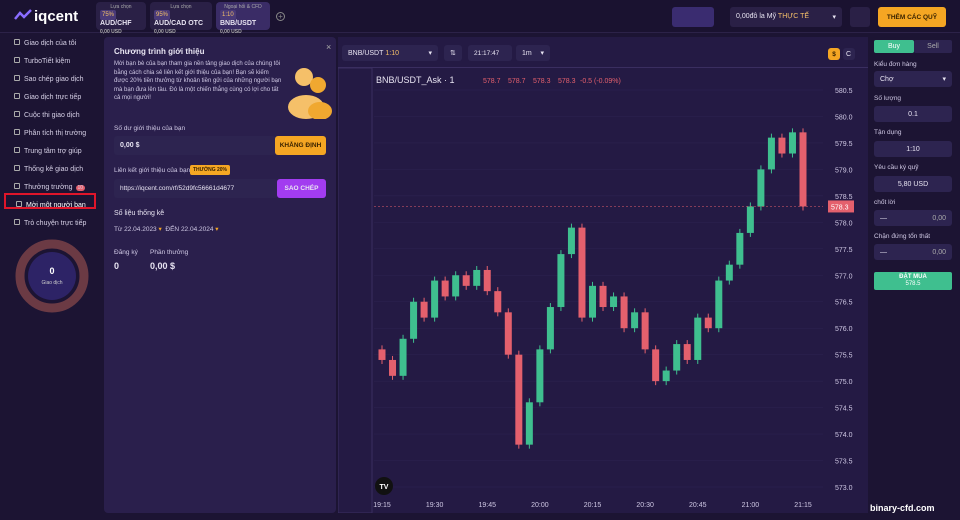 The width and height of the screenshot is (960, 520). What do you see at coordinates (834, 54) in the screenshot?
I see `currency-button: $` at bounding box center [834, 54].